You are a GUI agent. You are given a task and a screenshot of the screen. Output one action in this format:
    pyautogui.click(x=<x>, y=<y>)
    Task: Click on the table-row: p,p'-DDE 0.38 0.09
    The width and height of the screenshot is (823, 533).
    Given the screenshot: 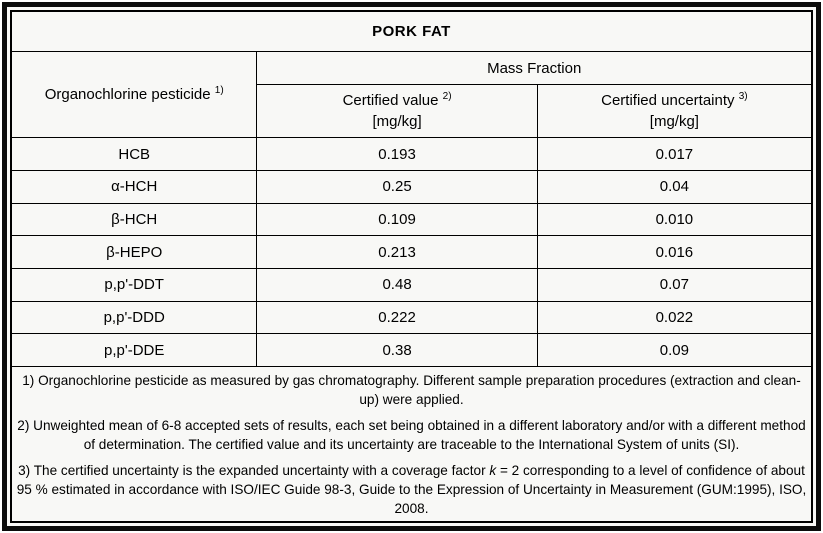 What is the action you would take?
    pyautogui.click(x=411, y=350)
    